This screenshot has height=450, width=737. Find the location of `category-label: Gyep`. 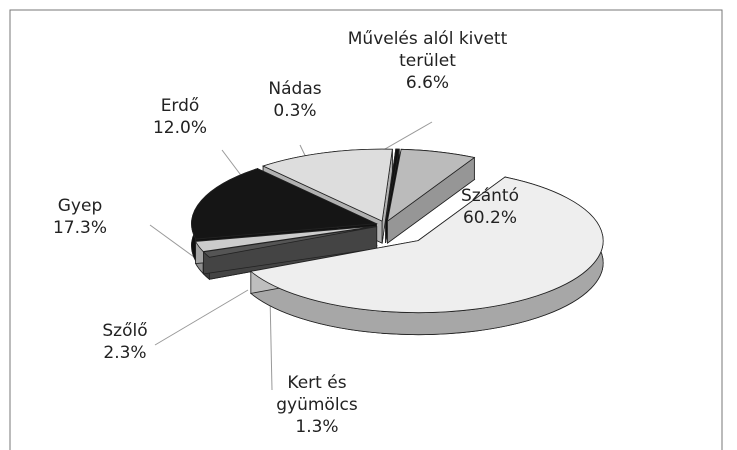

category-label: Gyep is located at coordinates (80, 206).